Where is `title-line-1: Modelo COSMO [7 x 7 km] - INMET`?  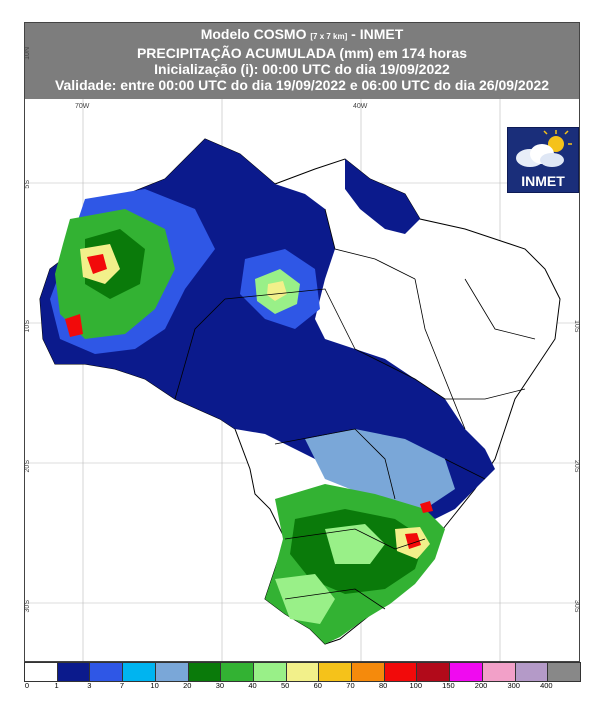 title-line-1: Modelo COSMO [7 x 7 km] - INMET is located at coordinates (302, 35).